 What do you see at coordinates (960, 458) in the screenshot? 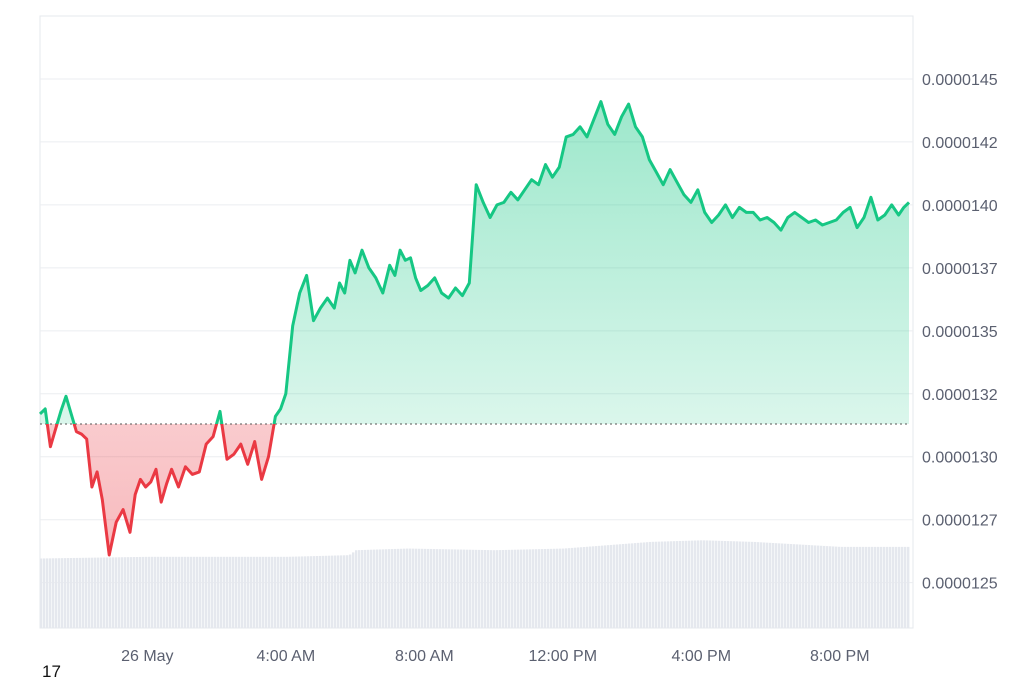
I see `y-tick-label: 0.0000130` at bounding box center [960, 458].